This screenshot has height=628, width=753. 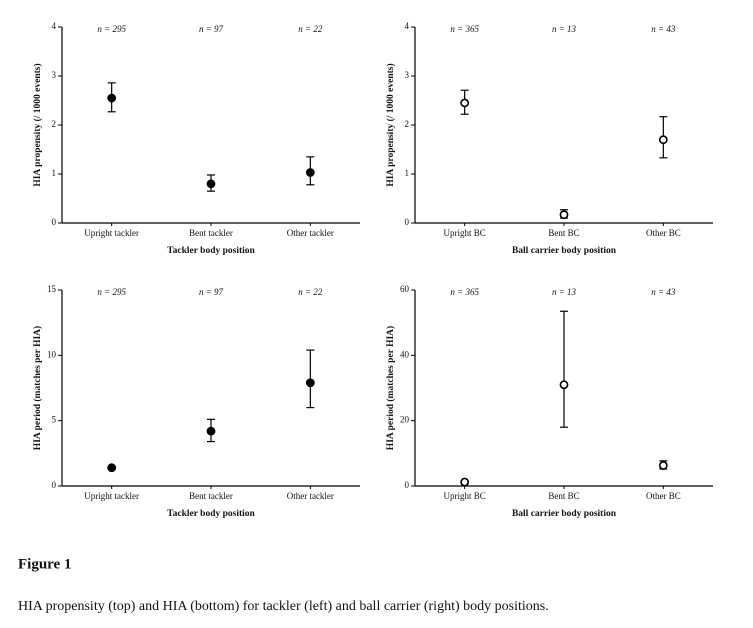 I want to click on y-tick-label: 15, so click(x=52, y=289).